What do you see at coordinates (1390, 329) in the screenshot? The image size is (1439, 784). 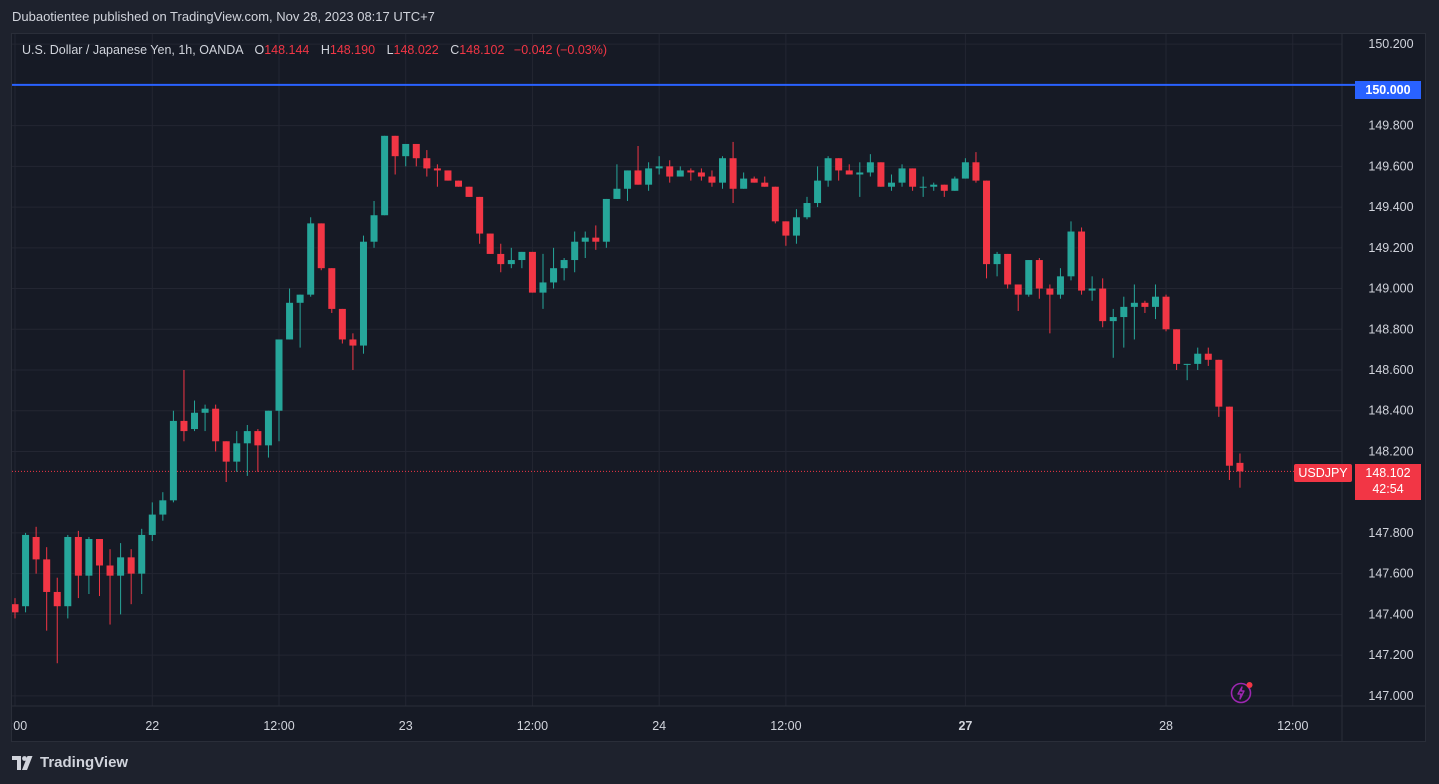 I see `y-tick-label: 148.800` at bounding box center [1390, 329].